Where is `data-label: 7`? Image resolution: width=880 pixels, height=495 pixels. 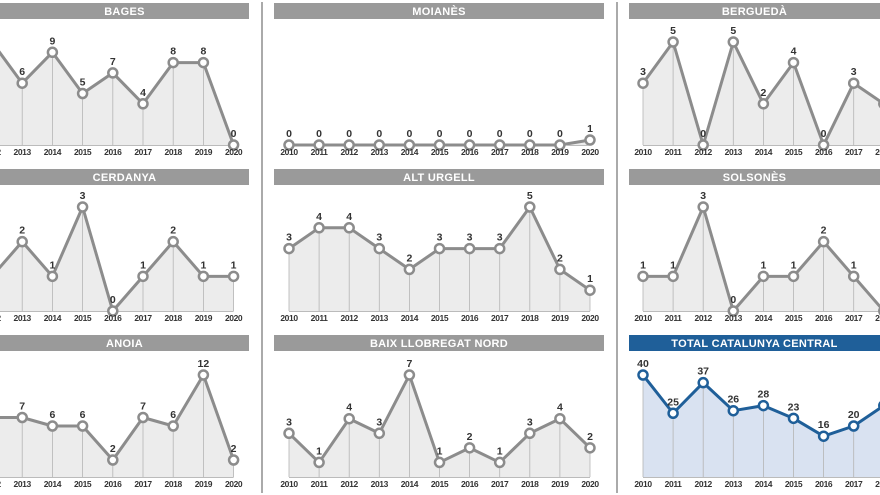
data-label: 7 is located at coordinates (143, 407).